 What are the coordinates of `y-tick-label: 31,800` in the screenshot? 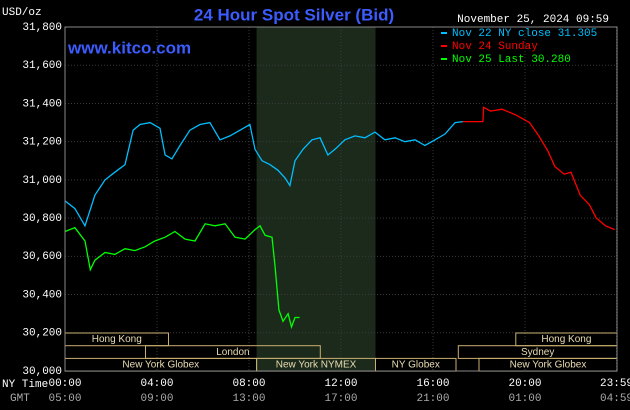 It's located at (42, 28).